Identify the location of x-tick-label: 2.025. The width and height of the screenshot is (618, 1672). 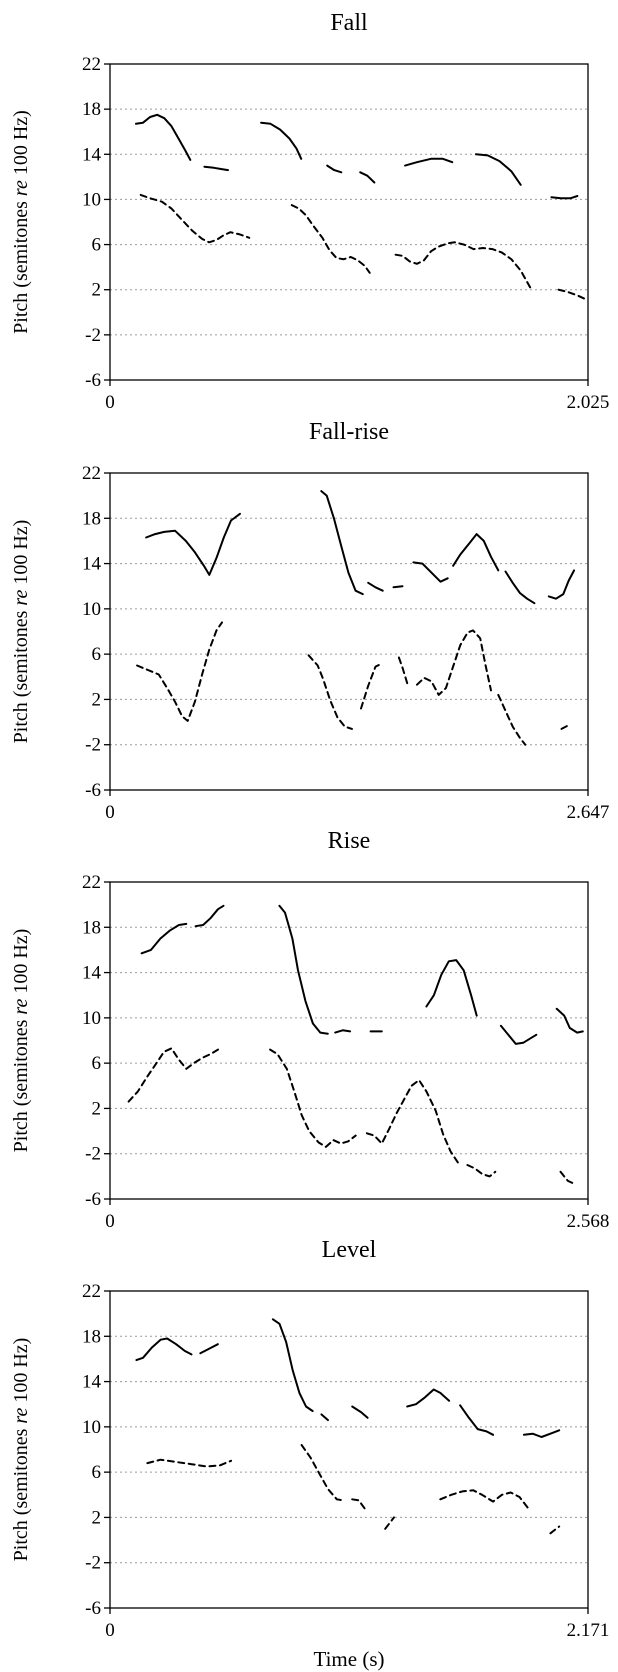
(588, 402).